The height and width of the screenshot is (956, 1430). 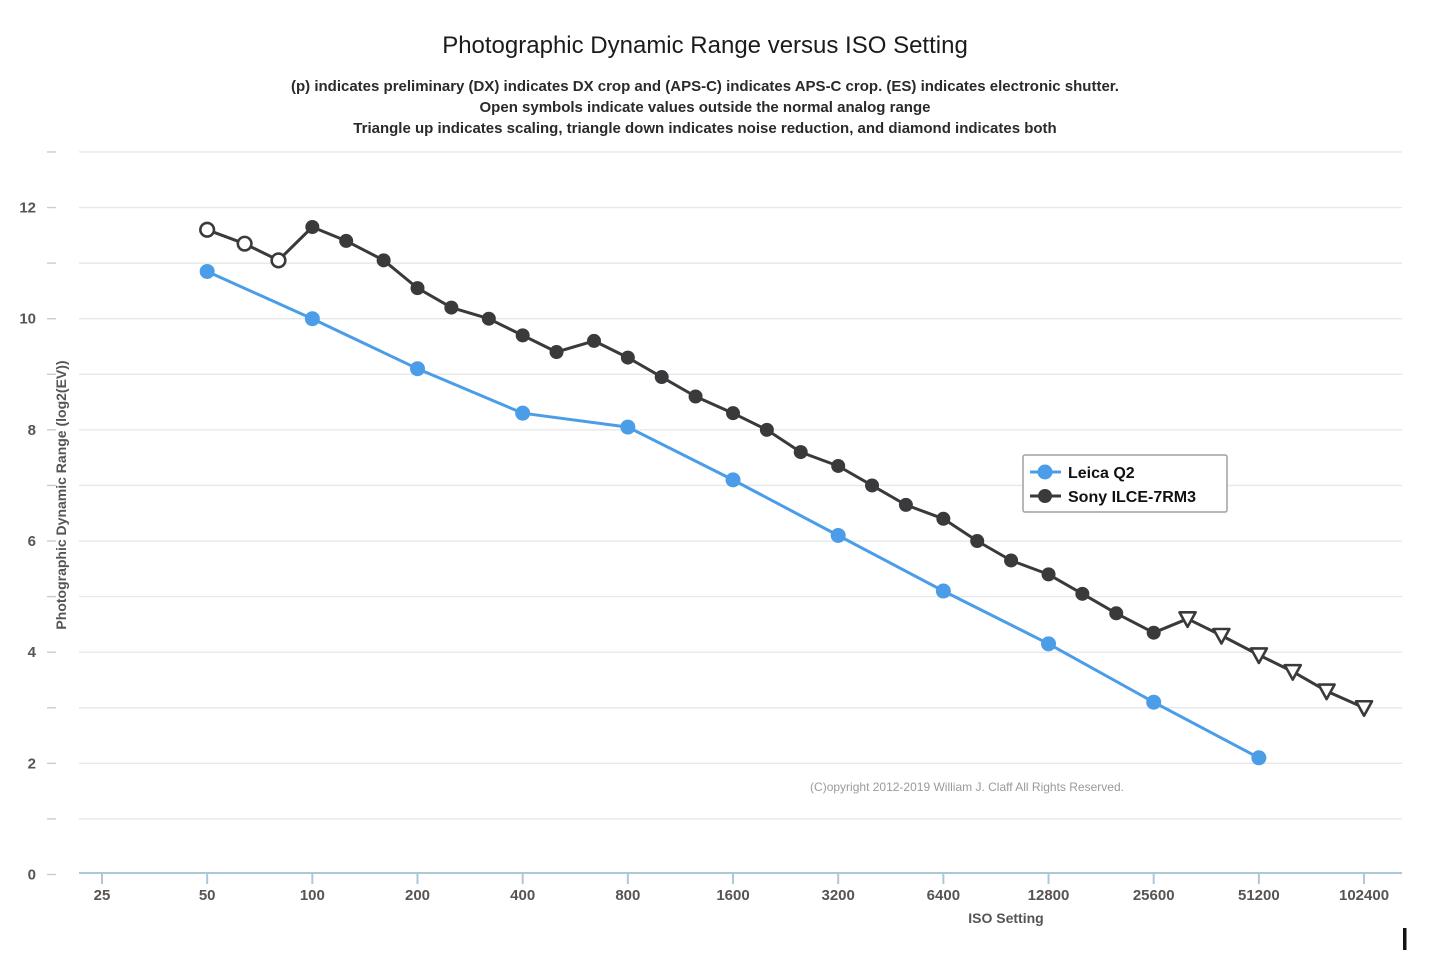 What do you see at coordinates (1045, 472) in the screenshot?
I see `legend-marker-leica` at bounding box center [1045, 472].